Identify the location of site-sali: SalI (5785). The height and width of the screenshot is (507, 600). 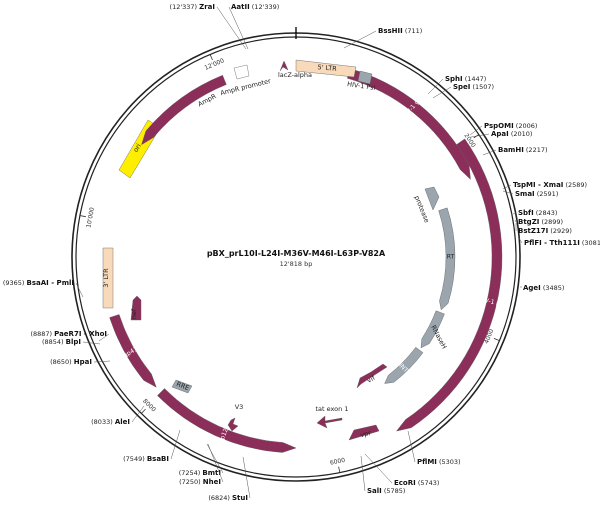
(382, 475).